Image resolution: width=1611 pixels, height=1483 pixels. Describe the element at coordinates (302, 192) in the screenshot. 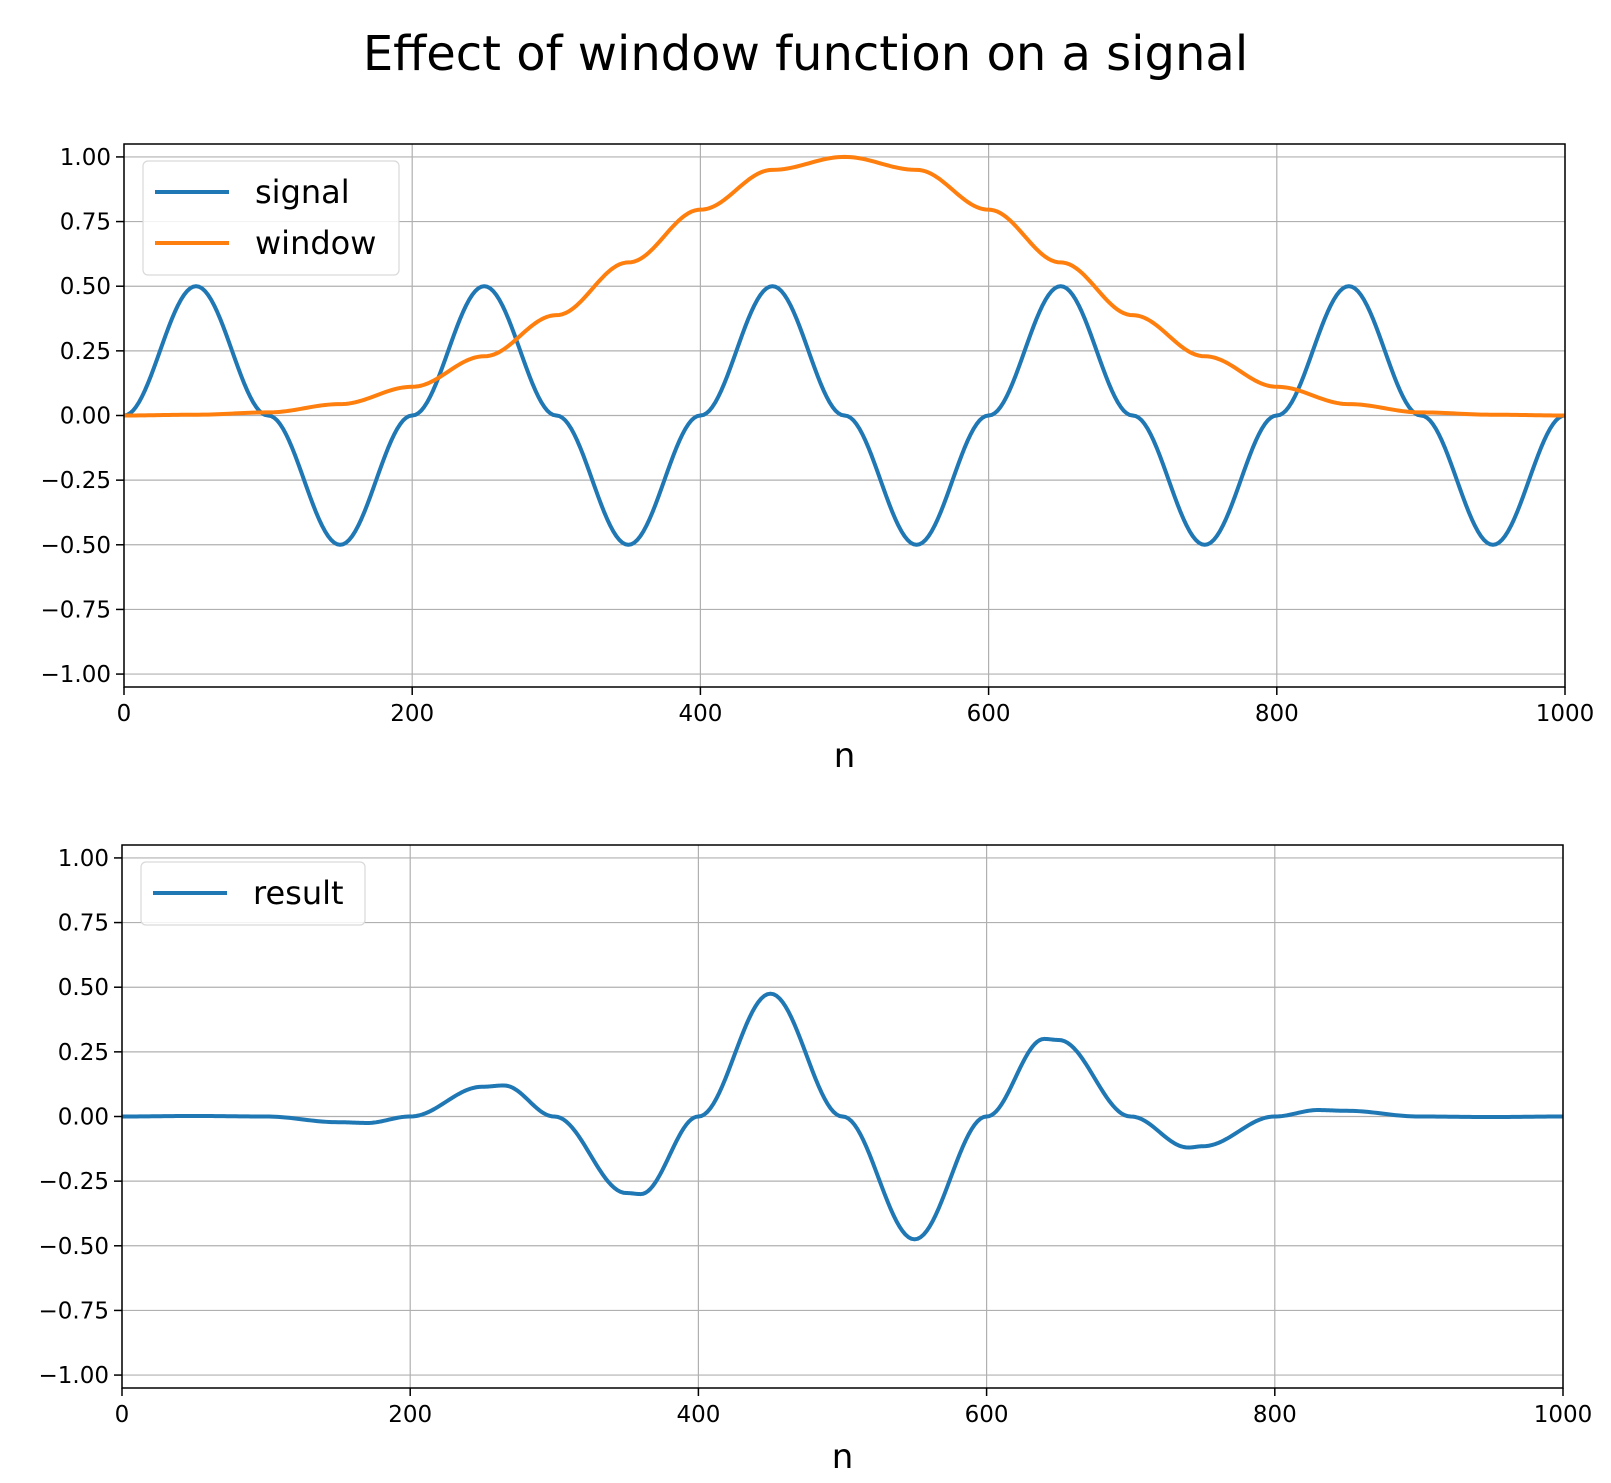

I see `legend-label-signal: signal` at that location.